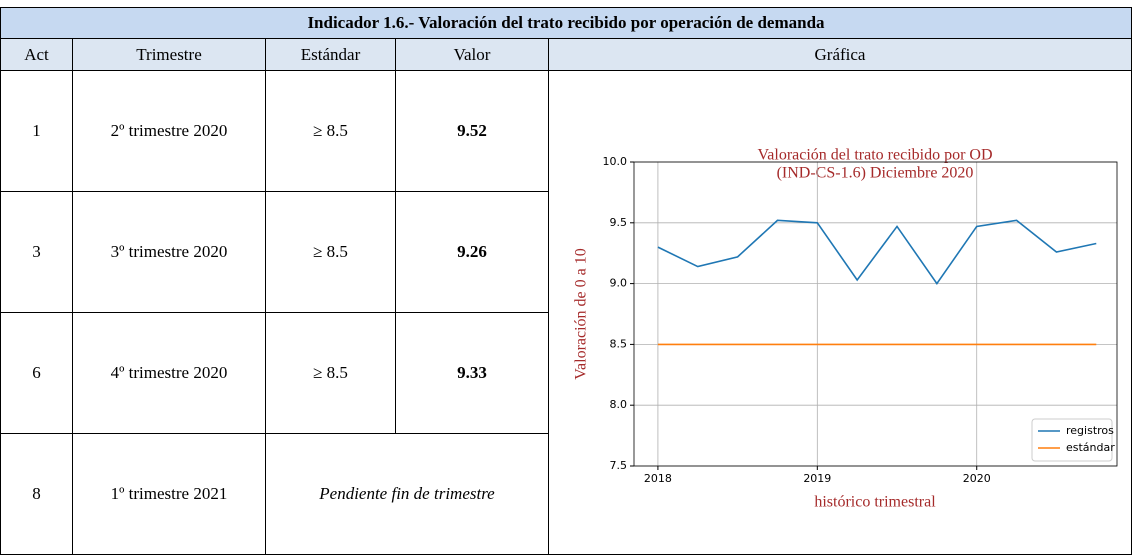  I want to click on y-tick-label: 9.5, so click(619, 222).